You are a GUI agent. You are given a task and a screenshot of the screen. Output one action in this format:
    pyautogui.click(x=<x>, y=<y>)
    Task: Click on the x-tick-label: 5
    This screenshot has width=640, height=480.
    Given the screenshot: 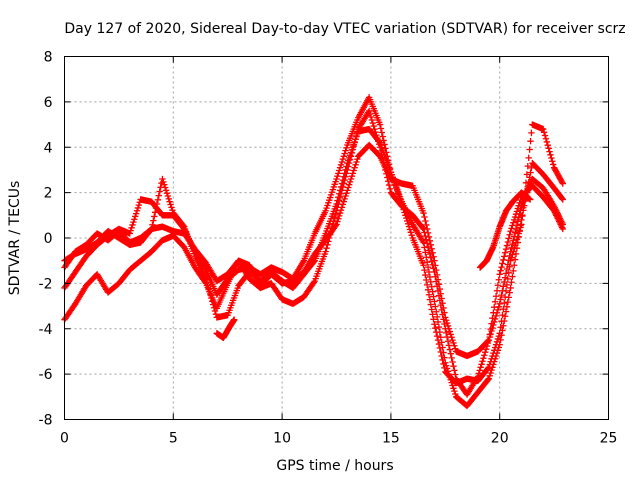 What is the action you would take?
    pyautogui.click(x=173, y=439)
    